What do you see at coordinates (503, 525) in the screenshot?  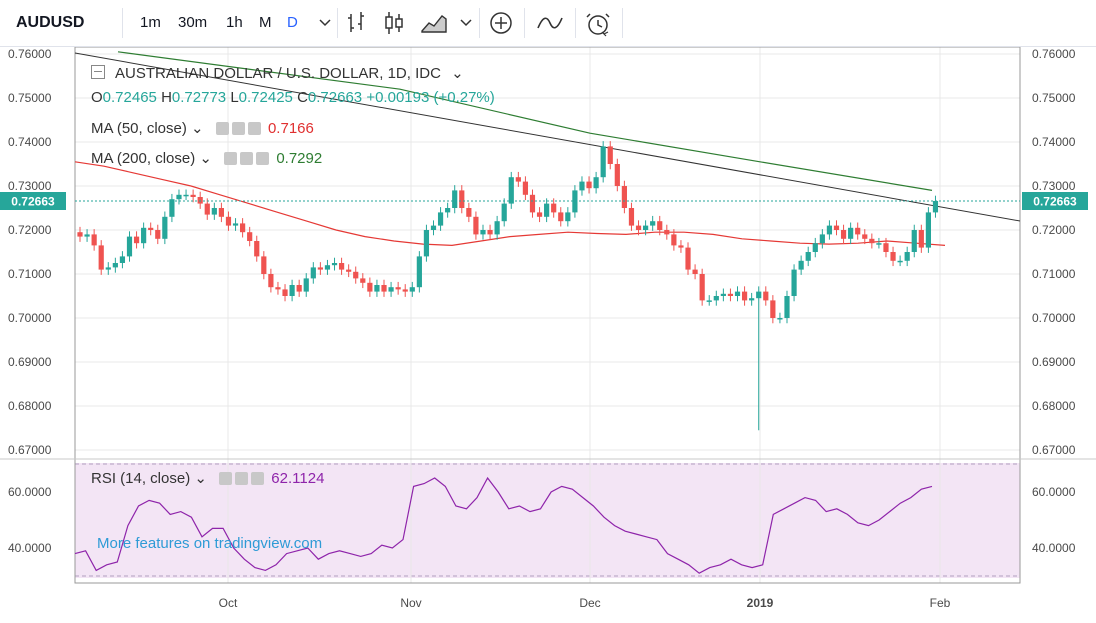 I see `rsi-line` at bounding box center [503, 525].